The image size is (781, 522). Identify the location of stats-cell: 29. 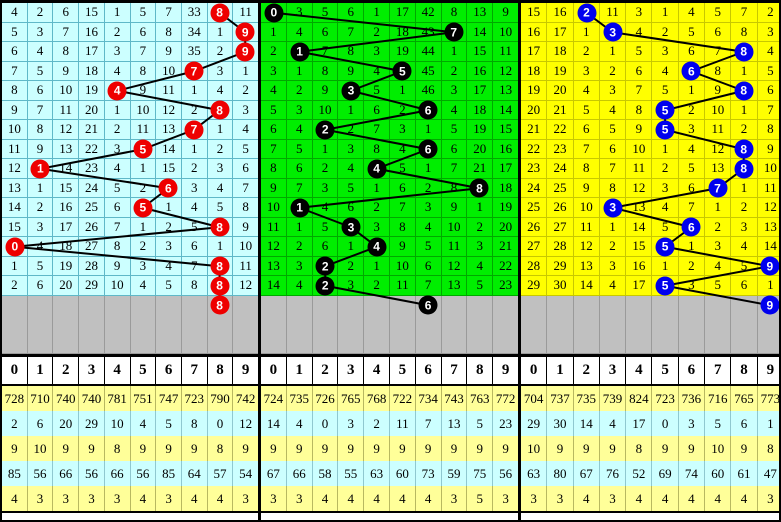
(534, 423).